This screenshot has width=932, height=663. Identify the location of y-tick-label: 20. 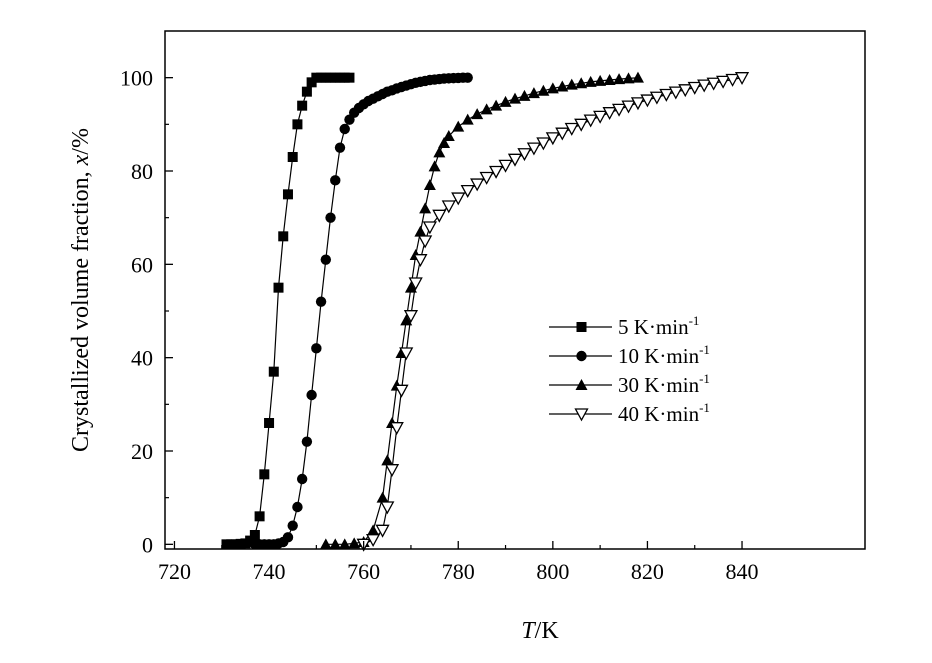
(142, 451).